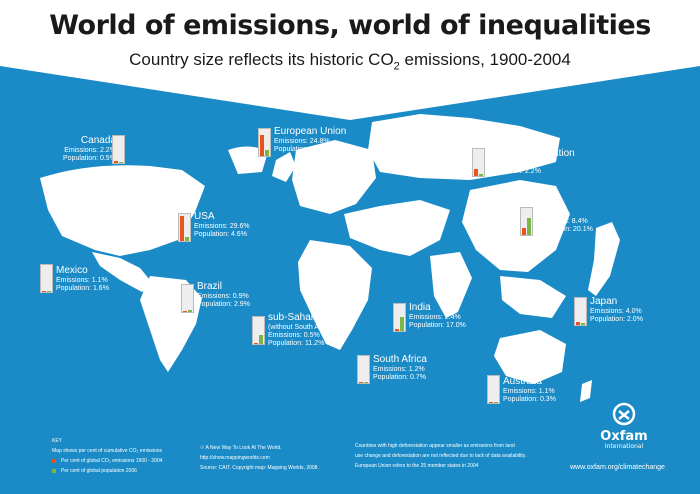 The image size is (700, 494). I want to click on indicator-usa, so click(184, 227).